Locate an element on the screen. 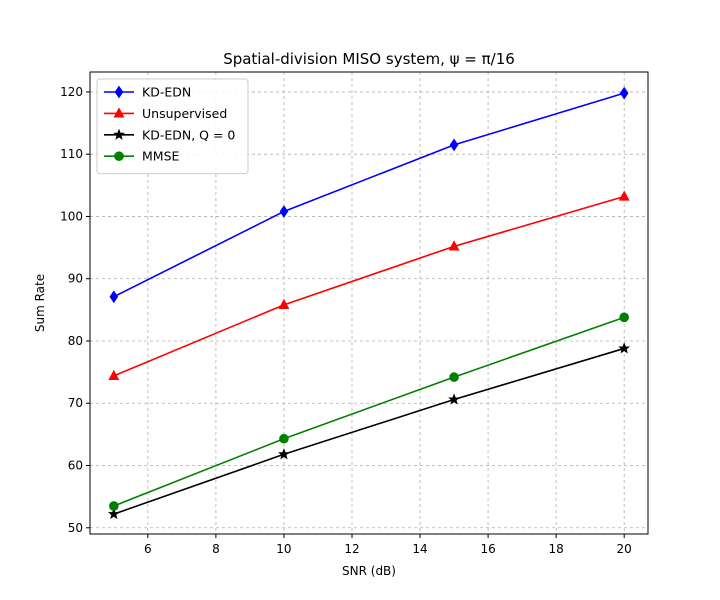 The height and width of the screenshot is (600, 720). y-tick-label: 60 is located at coordinates (75, 466).